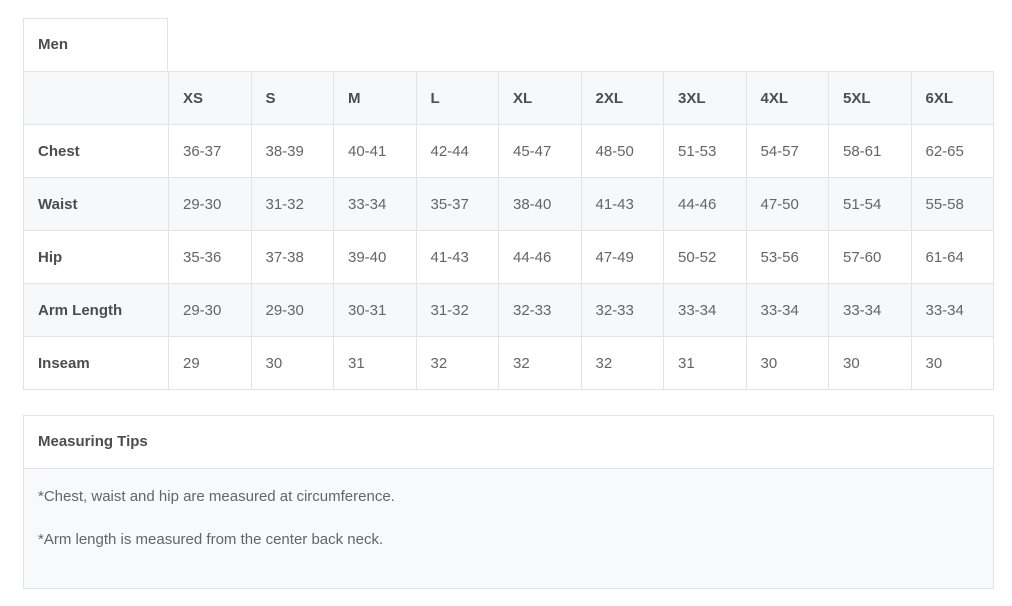  Describe the element at coordinates (508, 442) in the screenshot. I see `measuring-tips-title: Measuring Tips` at that location.